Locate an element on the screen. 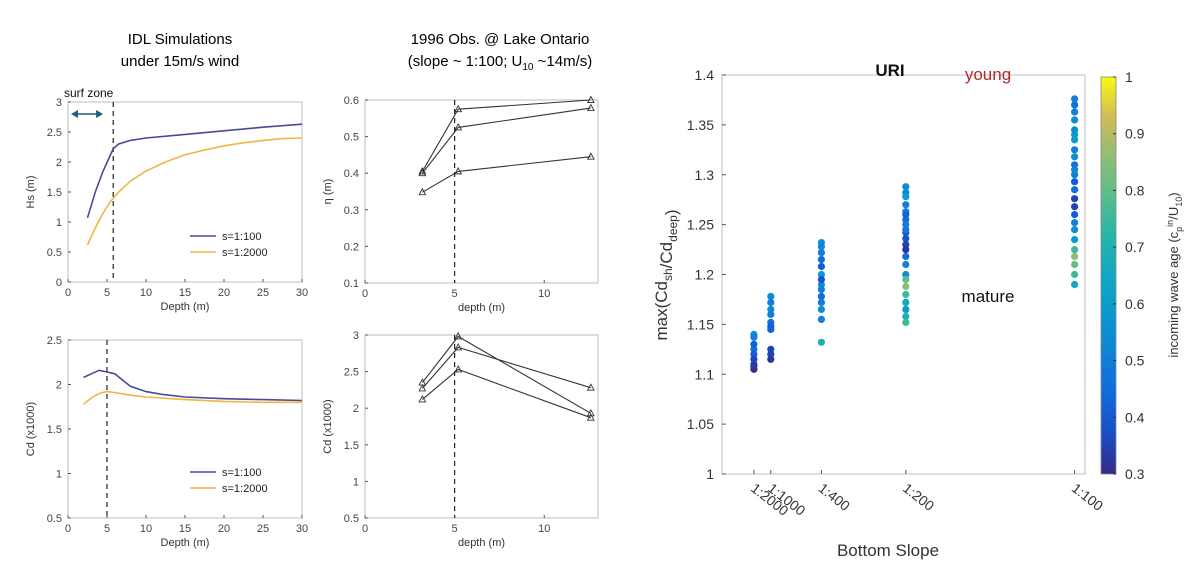  cd-xtick-label: 15 is located at coordinates (185, 529).